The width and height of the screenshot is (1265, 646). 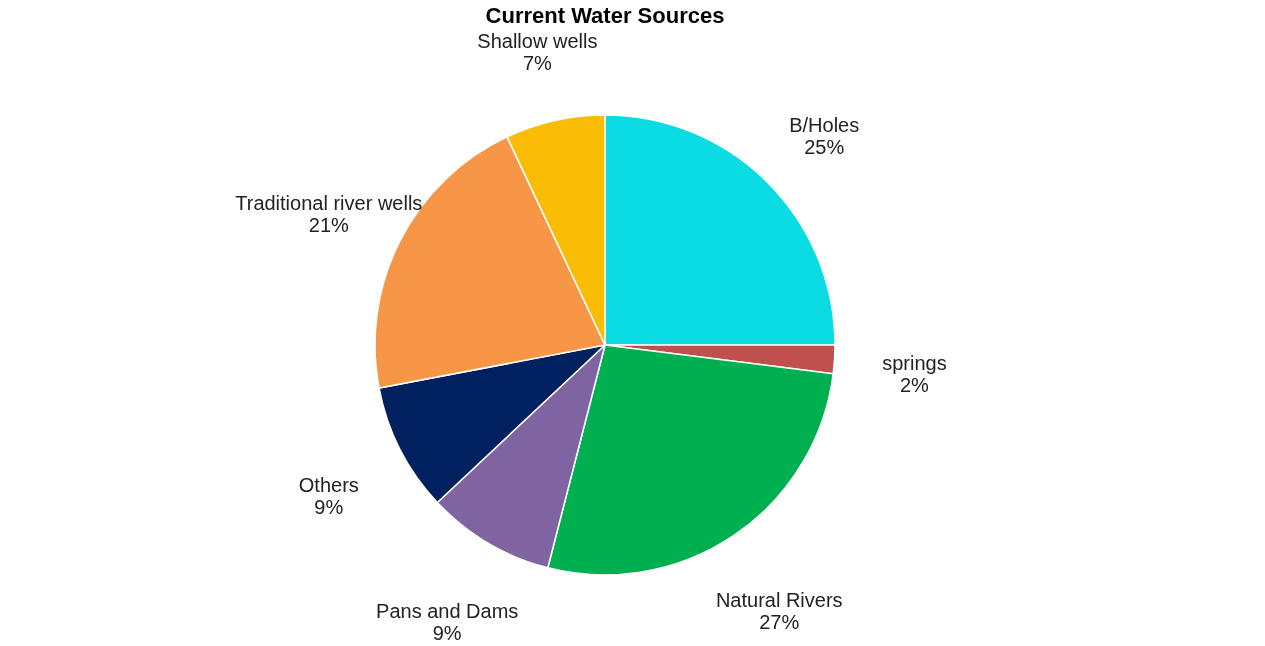 What do you see at coordinates (537, 63) in the screenshot?
I see `data-label: 7%` at bounding box center [537, 63].